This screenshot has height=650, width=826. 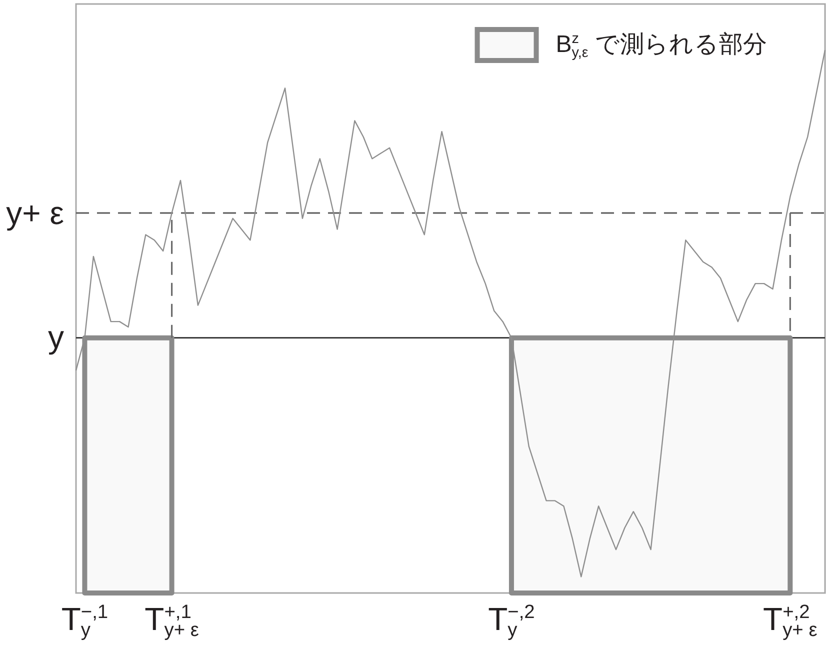 I want to click on ref-line-label: y, so click(x=56, y=337).